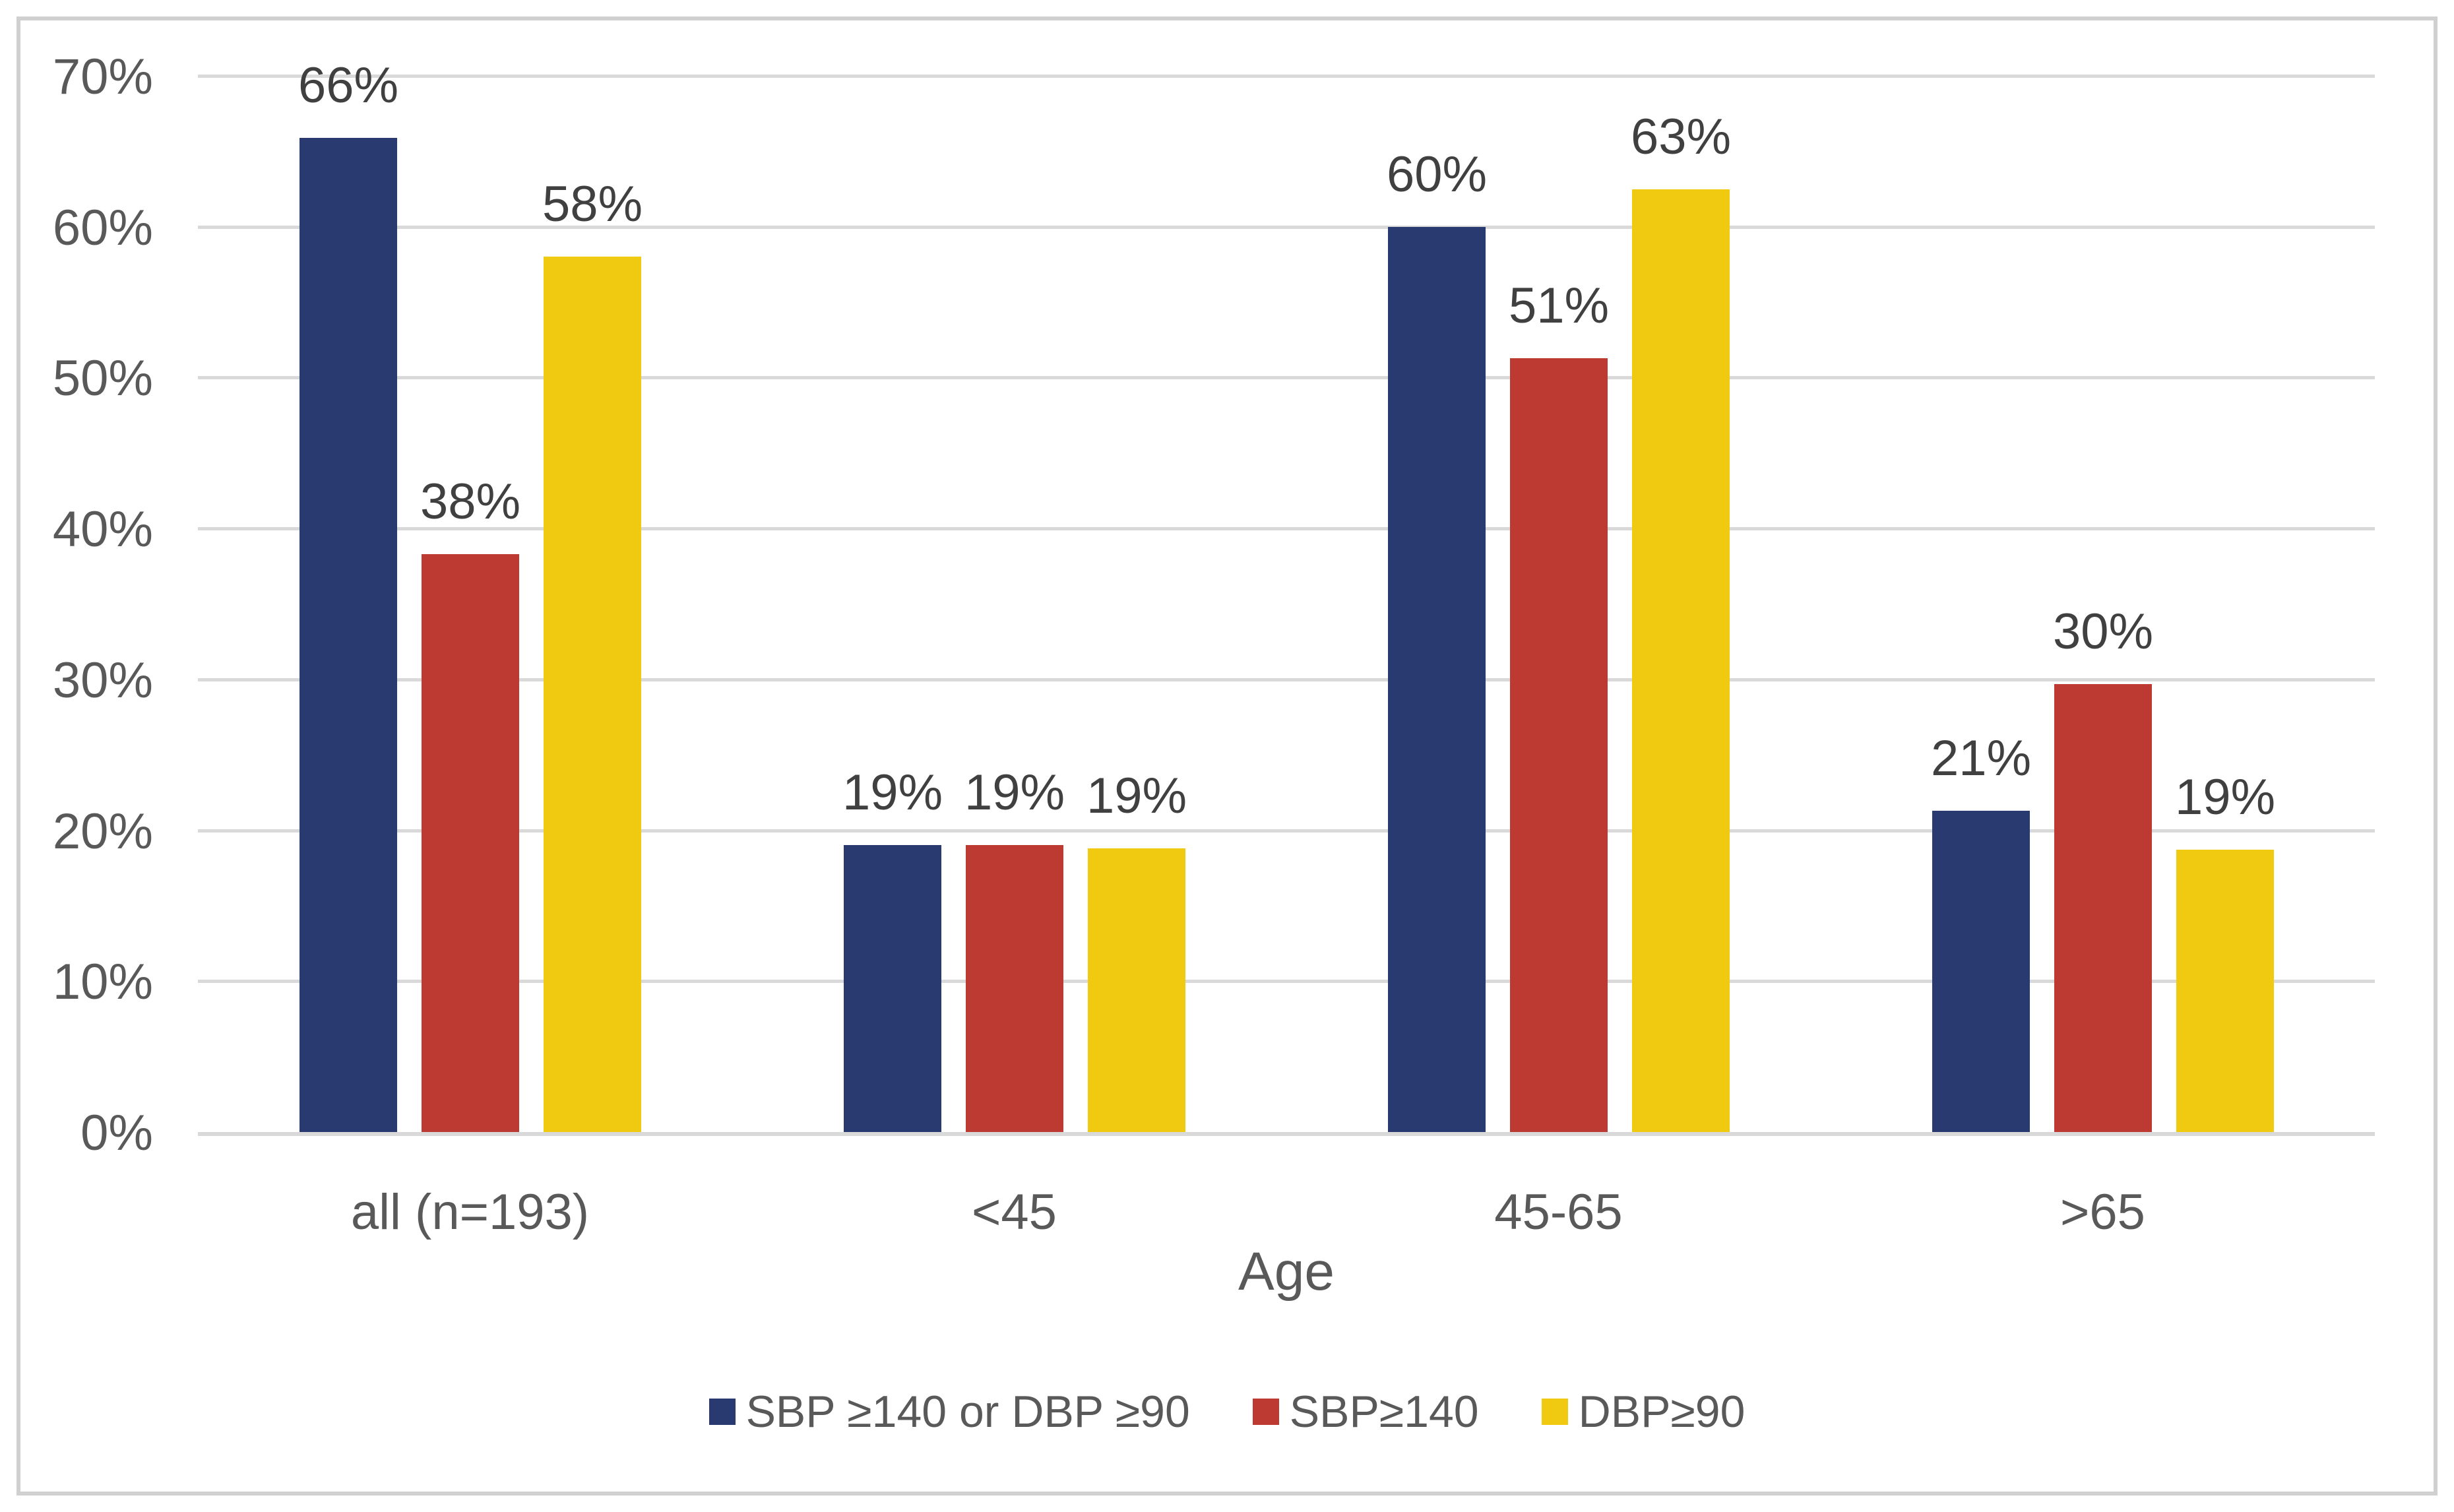  Describe the element at coordinates (470, 843) in the screenshot. I see `bar-SBP≥140-all (n=193)` at that location.